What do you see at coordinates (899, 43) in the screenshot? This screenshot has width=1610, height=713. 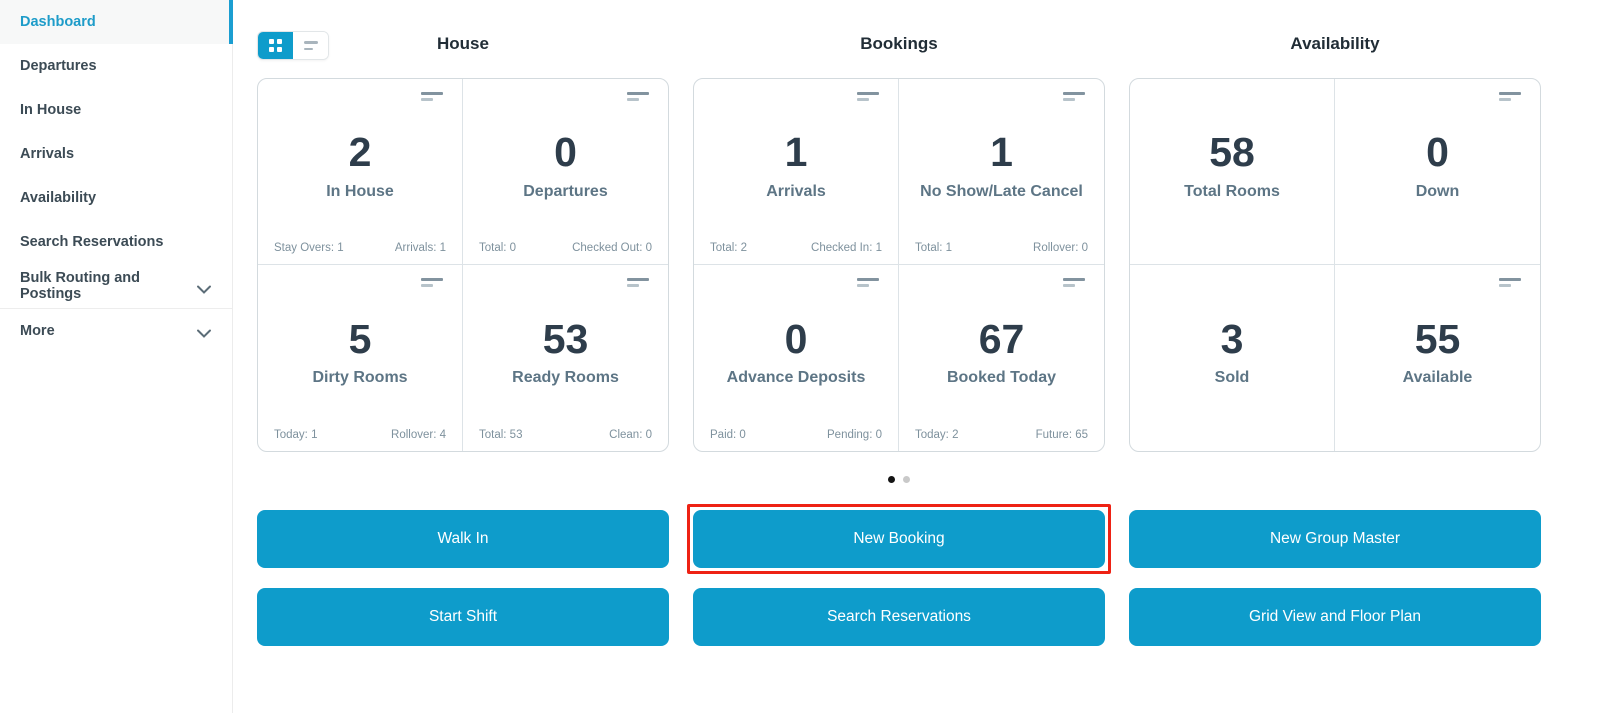 I see `column-header-bookings: Bookings` at bounding box center [899, 43].